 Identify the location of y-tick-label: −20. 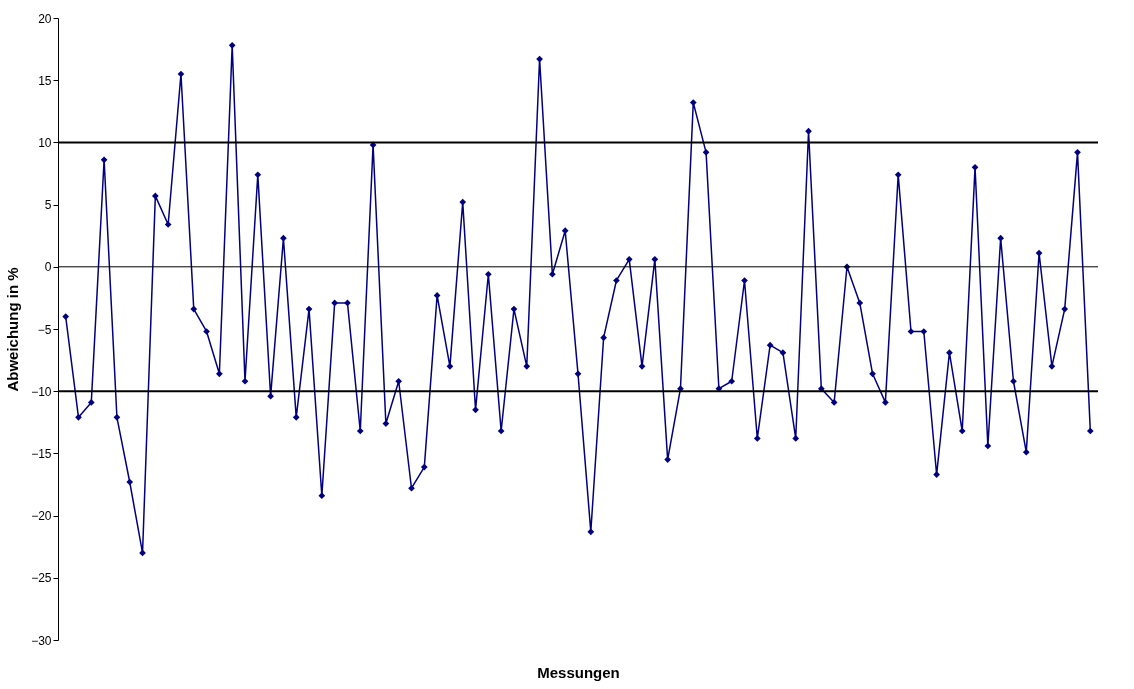
(41, 516).